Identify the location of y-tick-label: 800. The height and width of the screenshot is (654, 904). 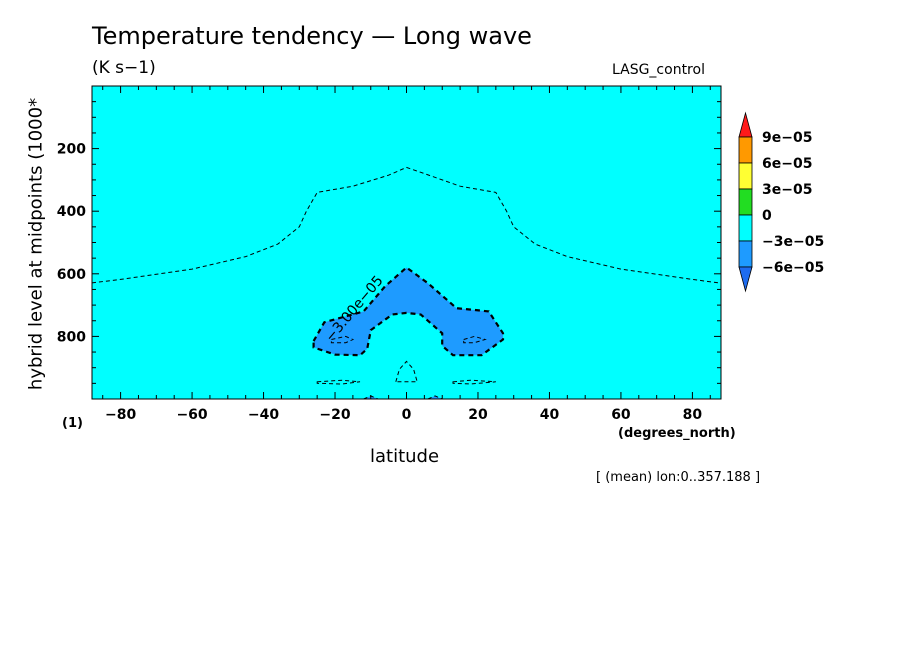
(71, 337).